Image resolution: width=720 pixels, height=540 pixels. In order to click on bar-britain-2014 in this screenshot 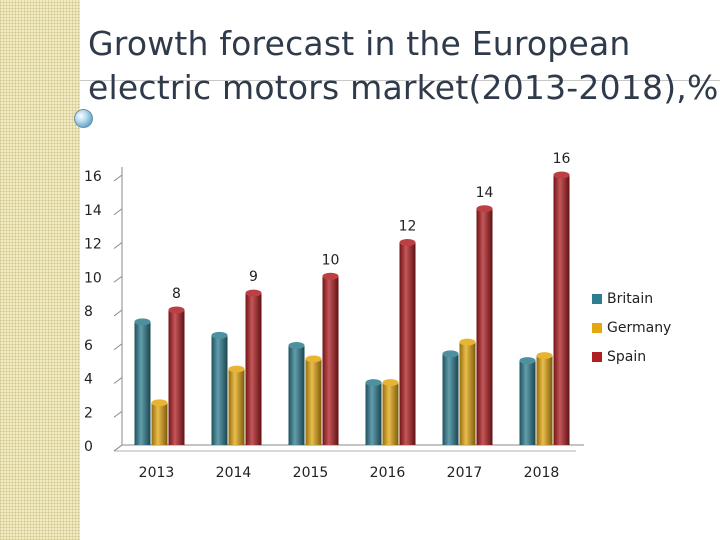, I will do `click(219, 390)`.